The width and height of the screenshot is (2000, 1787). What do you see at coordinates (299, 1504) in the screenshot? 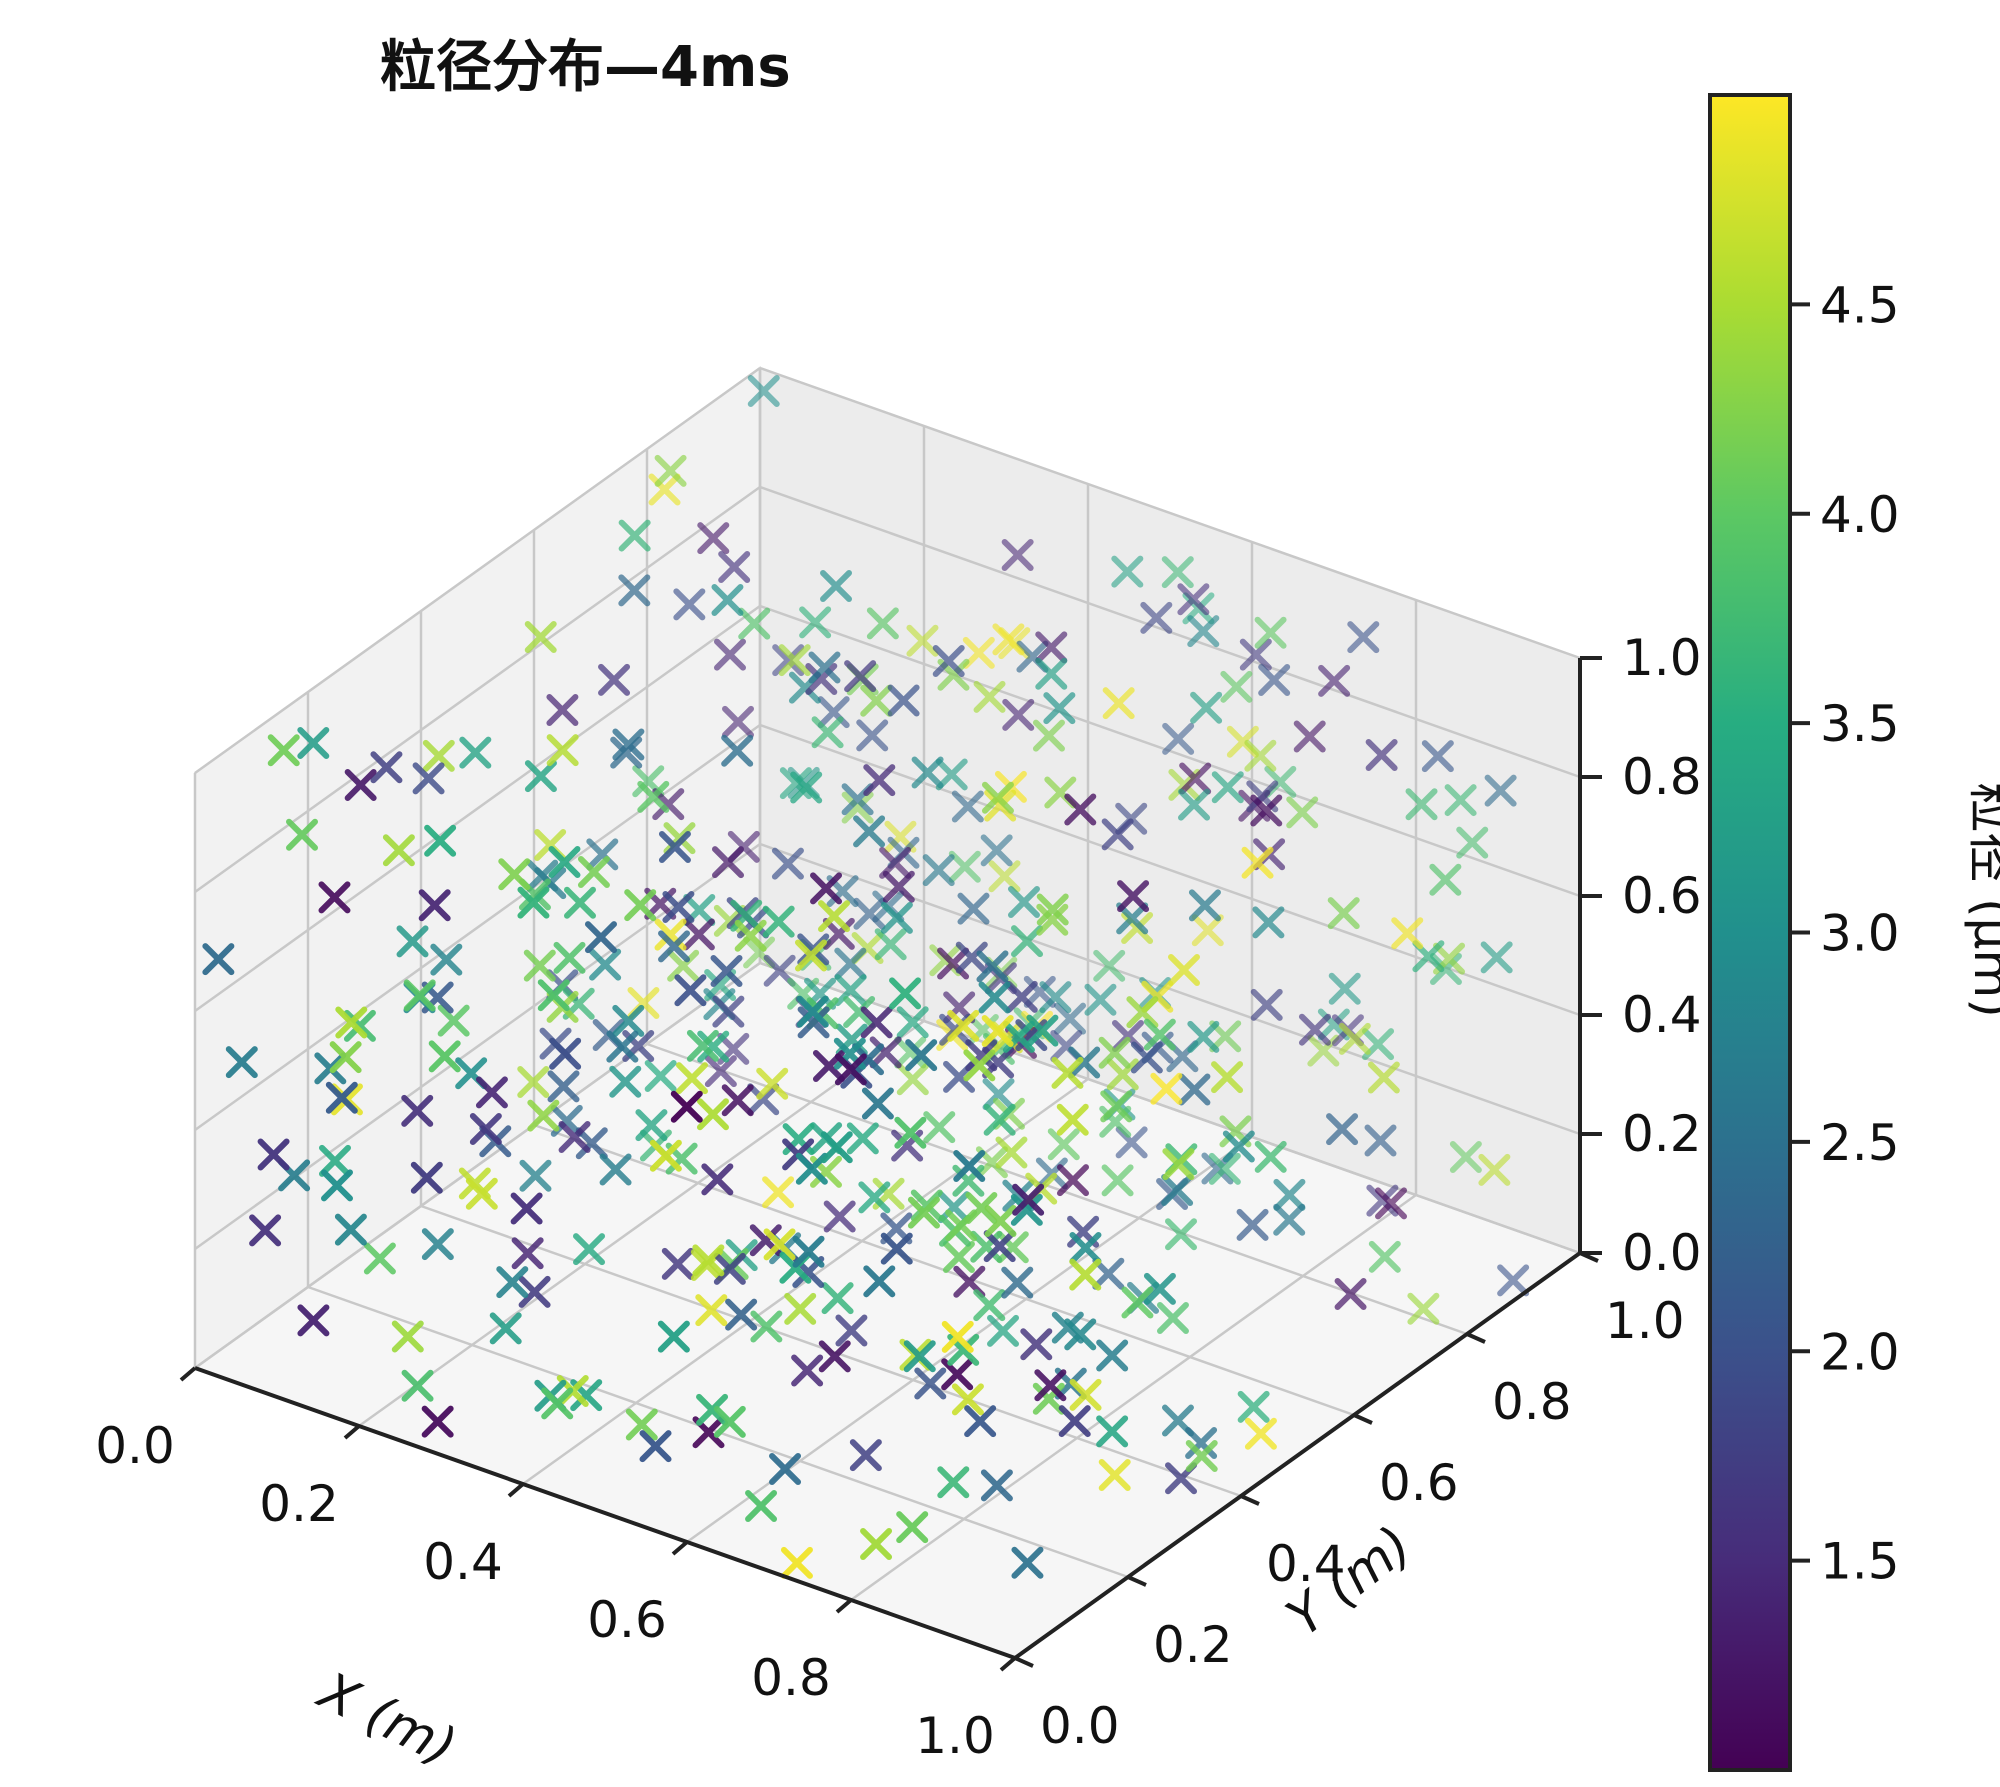
I see `x-tick-label-1: 0.2` at bounding box center [299, 1504].